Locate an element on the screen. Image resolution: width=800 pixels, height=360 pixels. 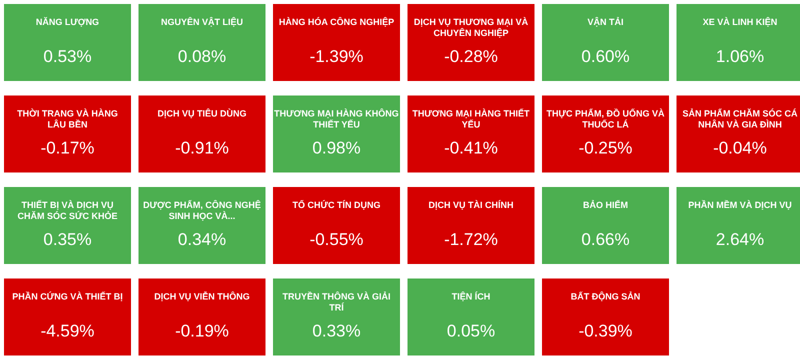
data-label: 2.64% is located at coordinates (740, 239).